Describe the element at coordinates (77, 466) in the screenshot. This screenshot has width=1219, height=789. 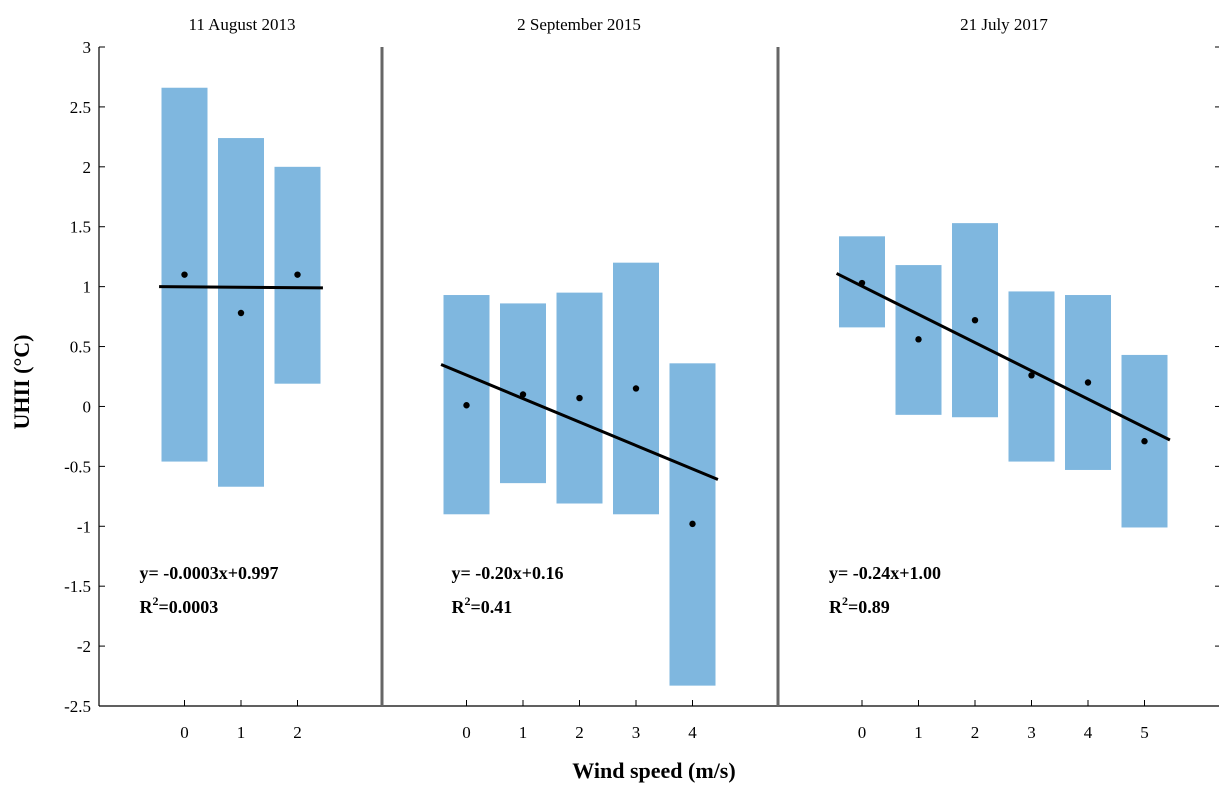
I see `y-tick-label: -0.5` at that location.